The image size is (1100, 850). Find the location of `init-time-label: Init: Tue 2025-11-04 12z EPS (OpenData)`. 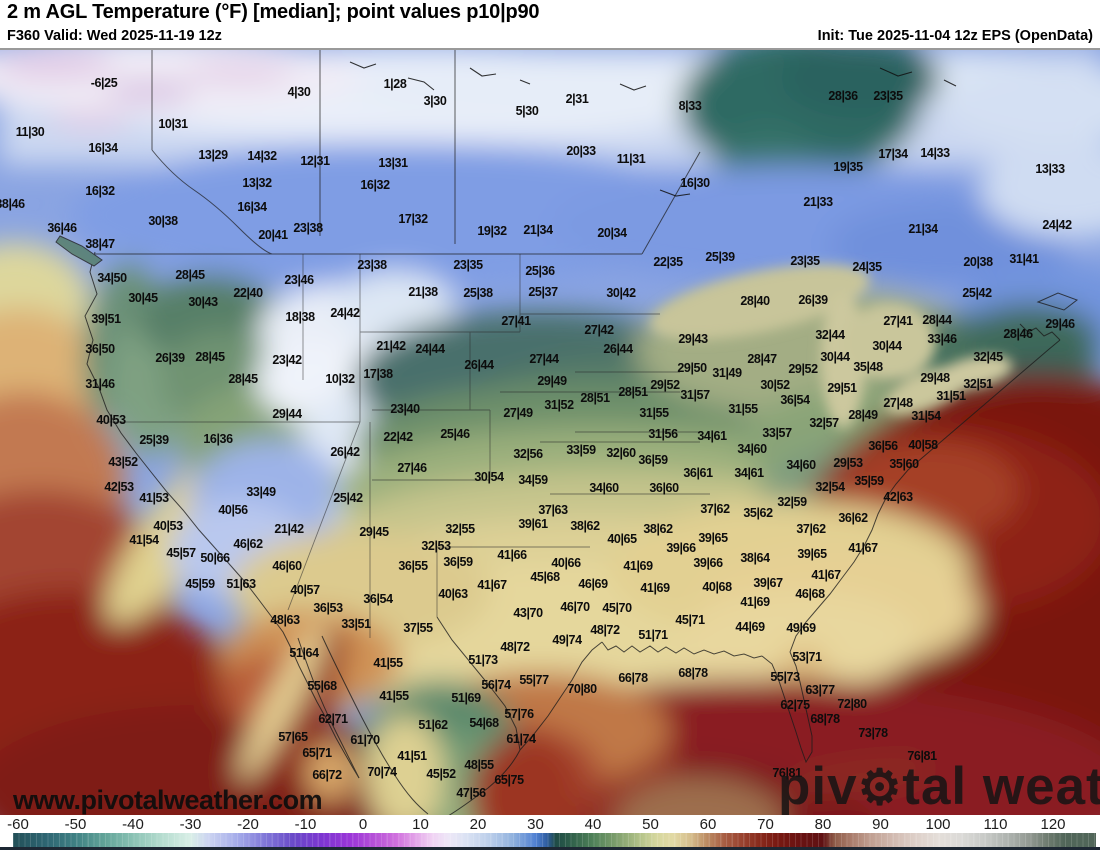

init-time-label: Init: Tue 2025-11-04 12z EPS (OpenData) is located at coordinates (955, 36).